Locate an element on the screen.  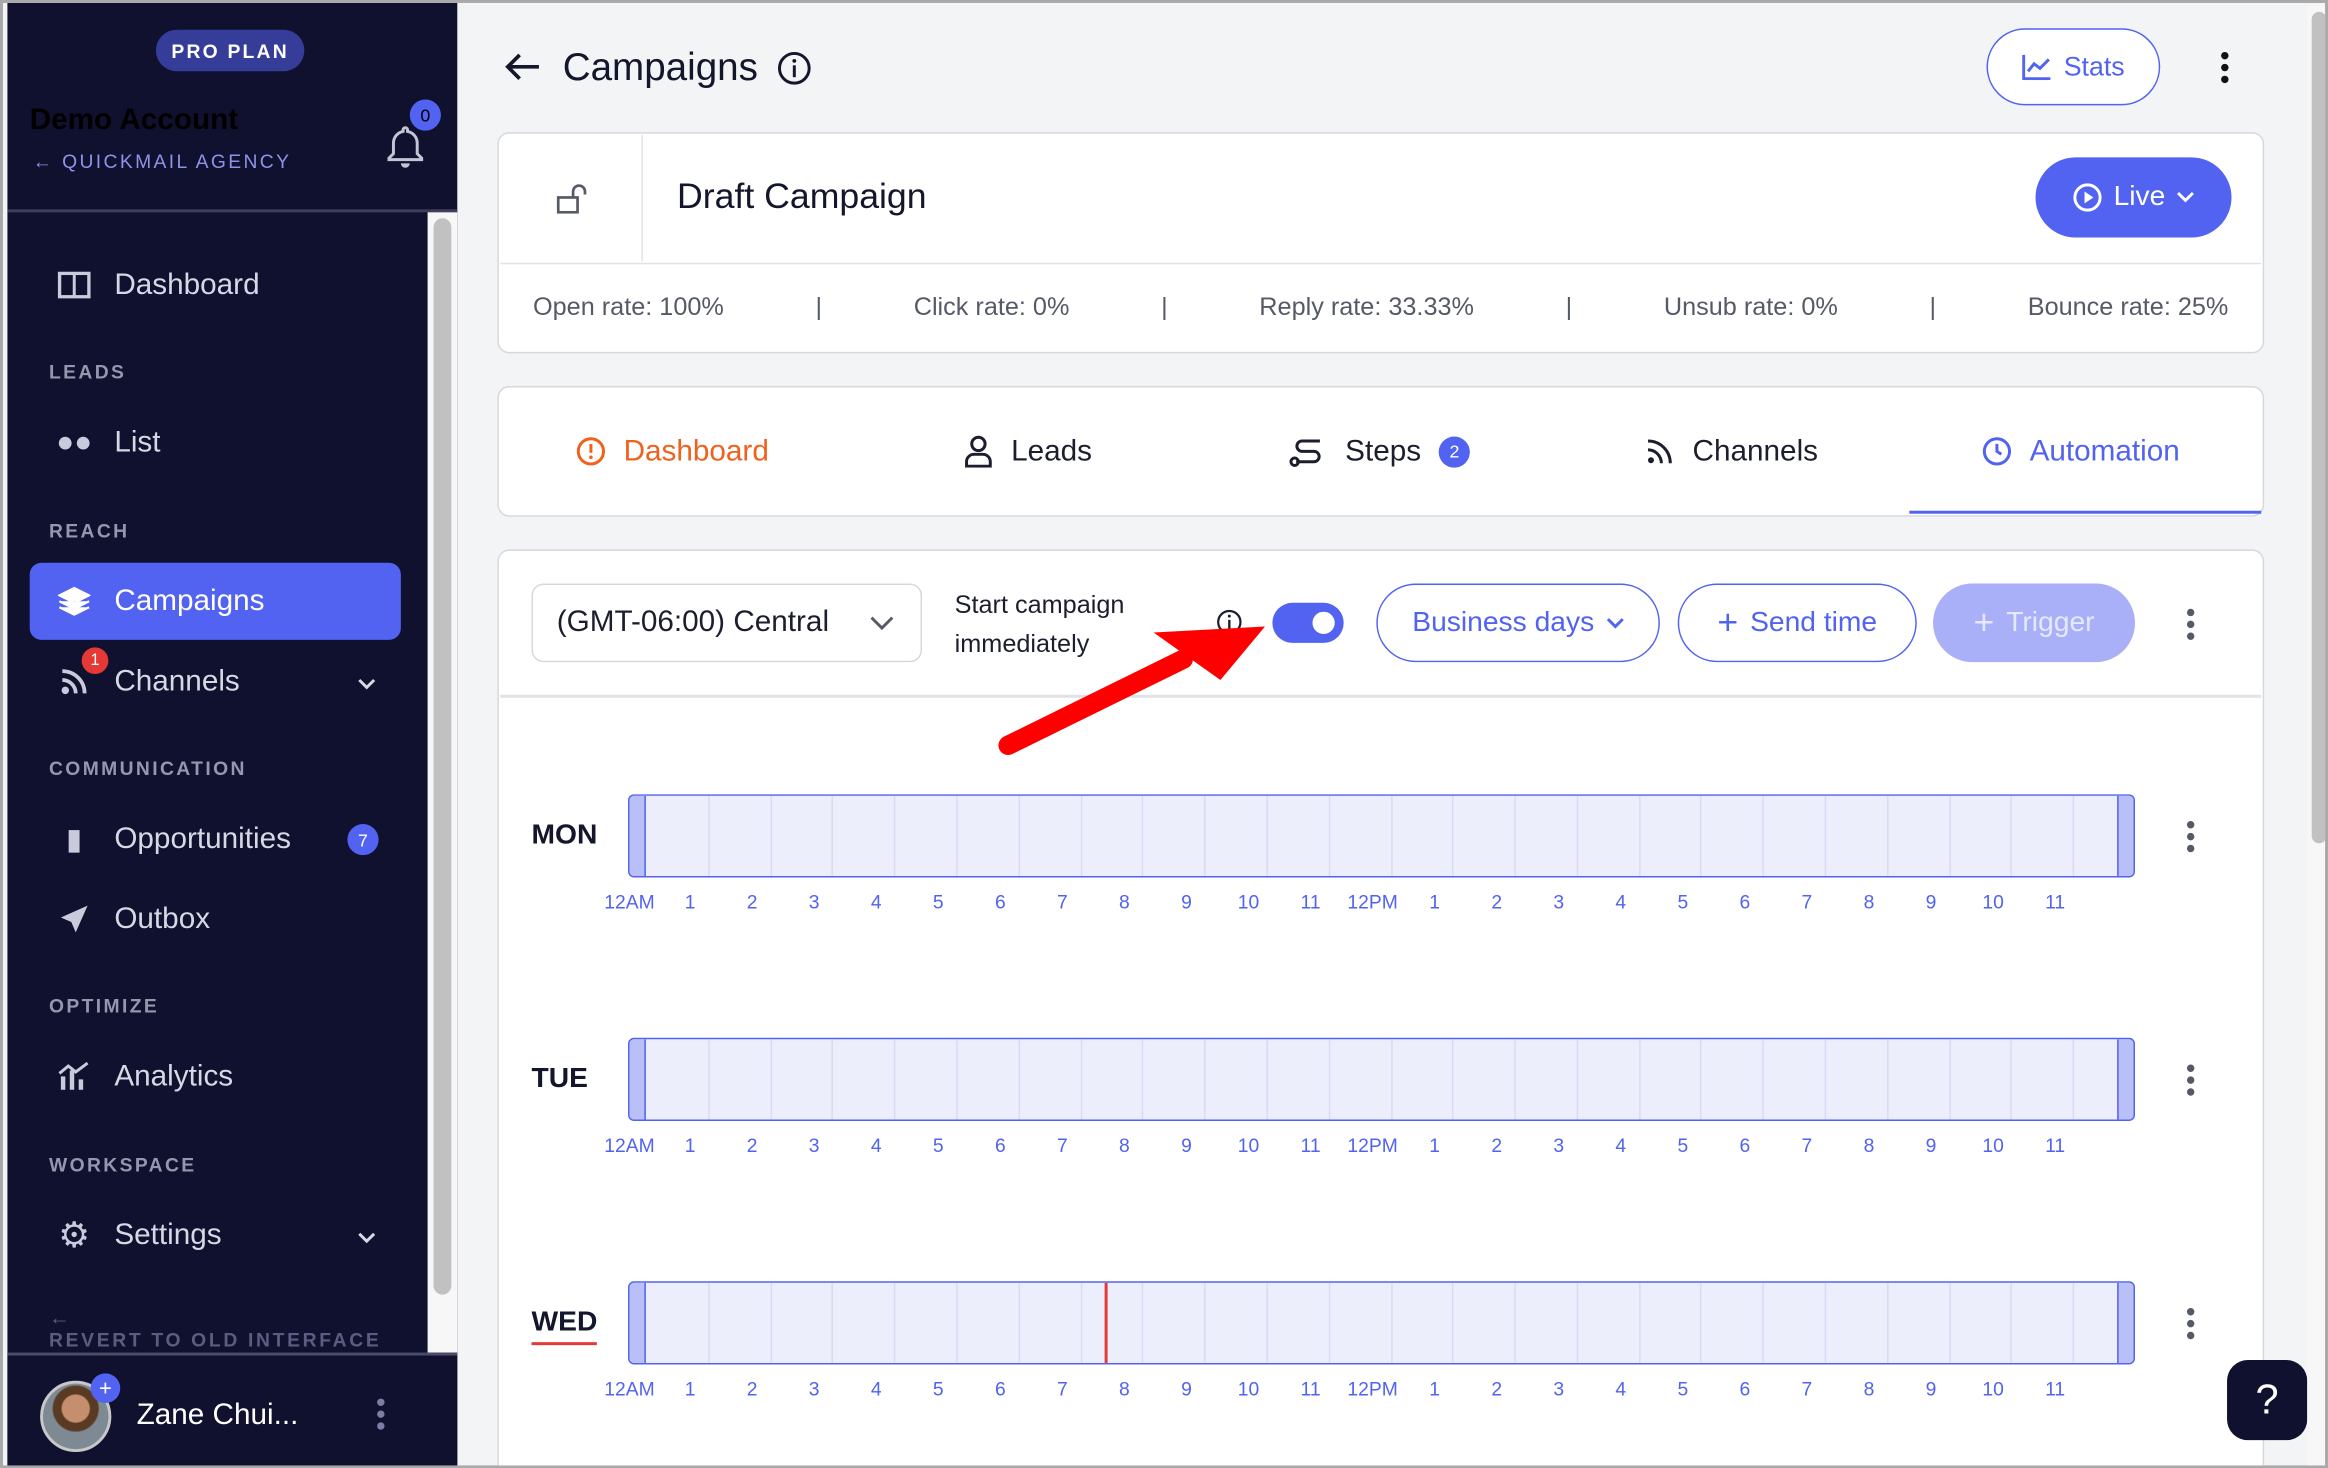
schedule-bar-mon is located at coordinates (1381, 836).